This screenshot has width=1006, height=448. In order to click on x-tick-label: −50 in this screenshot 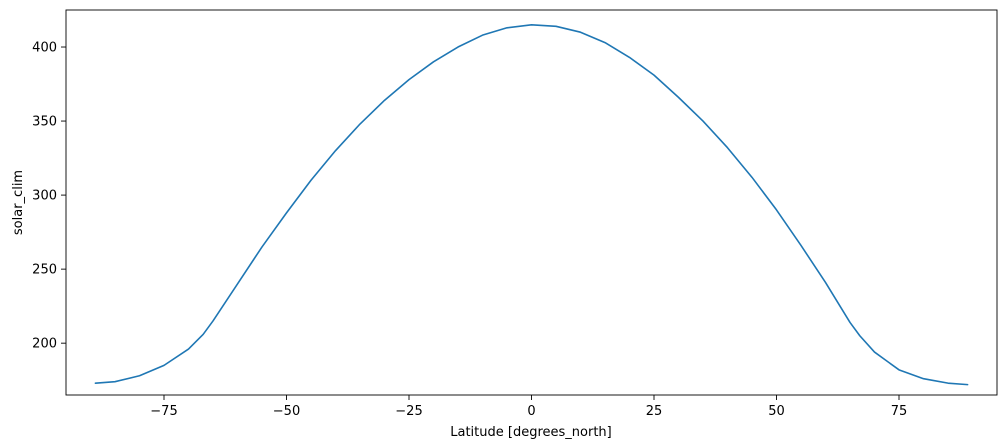, I will do `click(286, 411)`.